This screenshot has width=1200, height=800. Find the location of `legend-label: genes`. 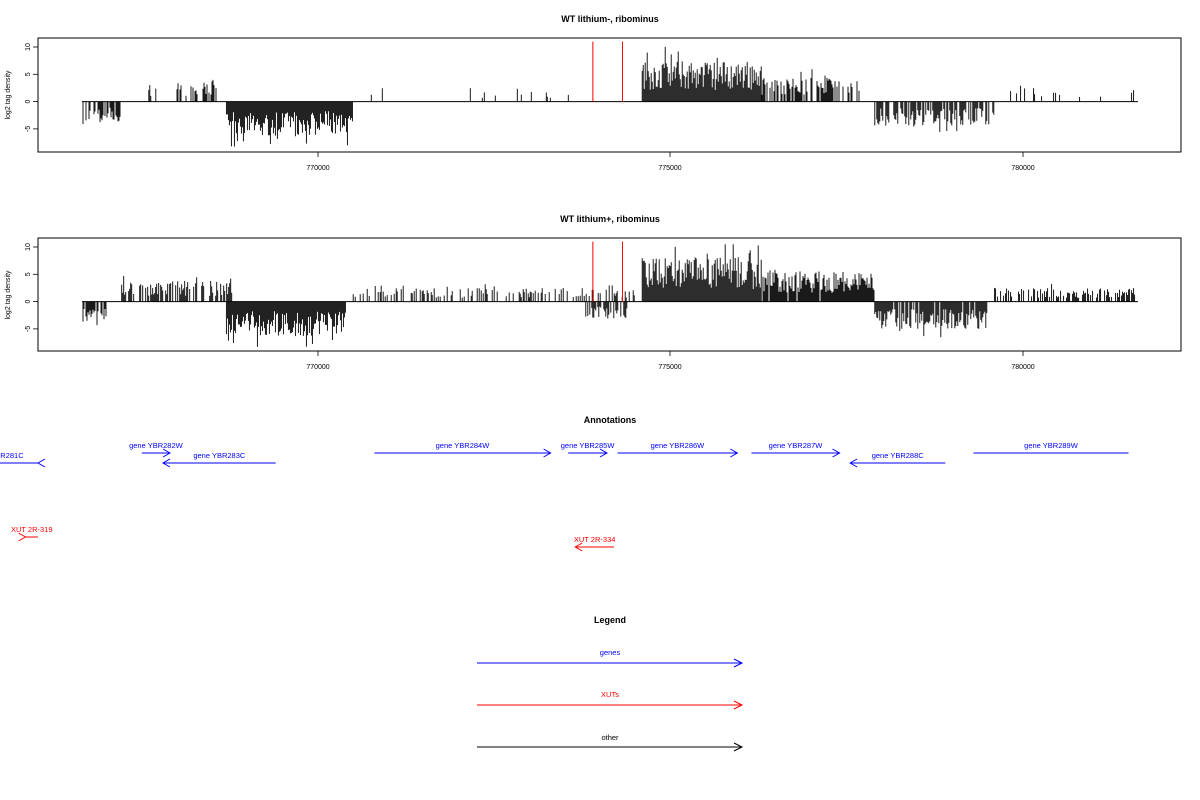

legend-label: genes is located at coordinates (610, 652).